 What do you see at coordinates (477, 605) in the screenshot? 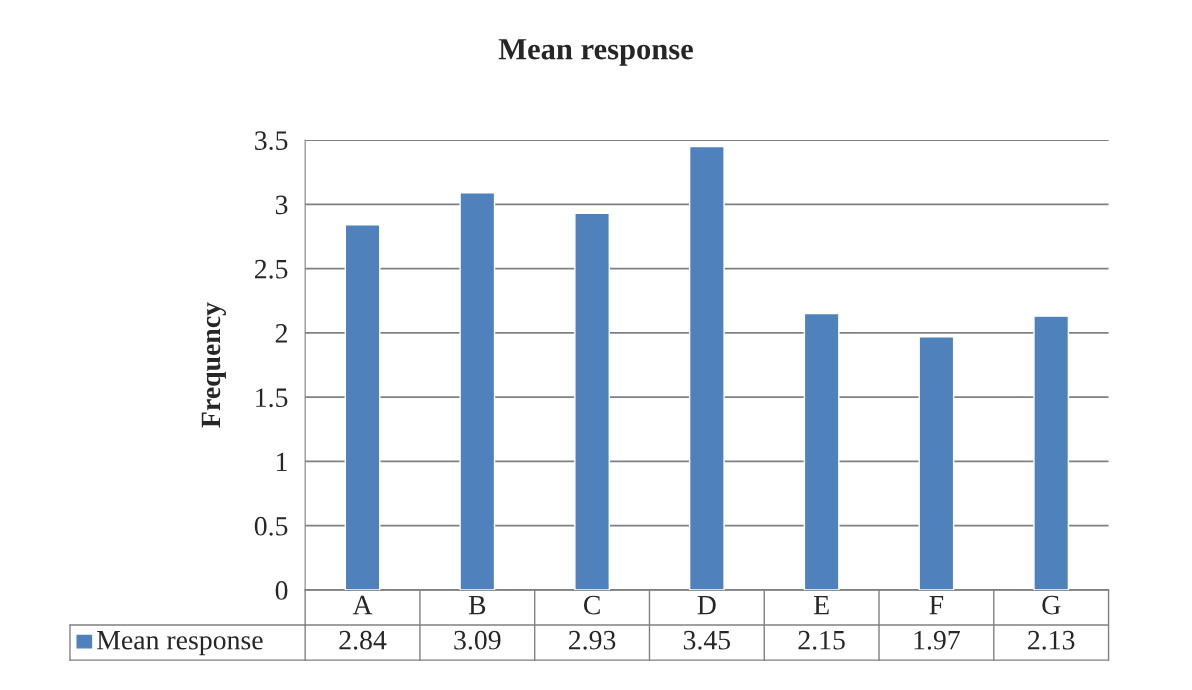
I see `x-tick-label: B` at bounding box center [477, 605].